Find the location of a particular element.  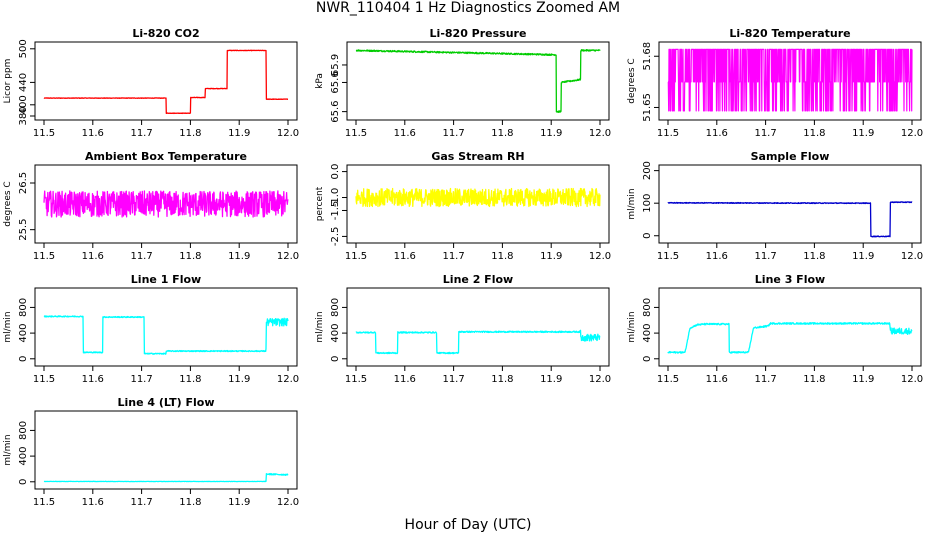

panel-title: Li-820 Temperature is located at coordinates (789, 33).